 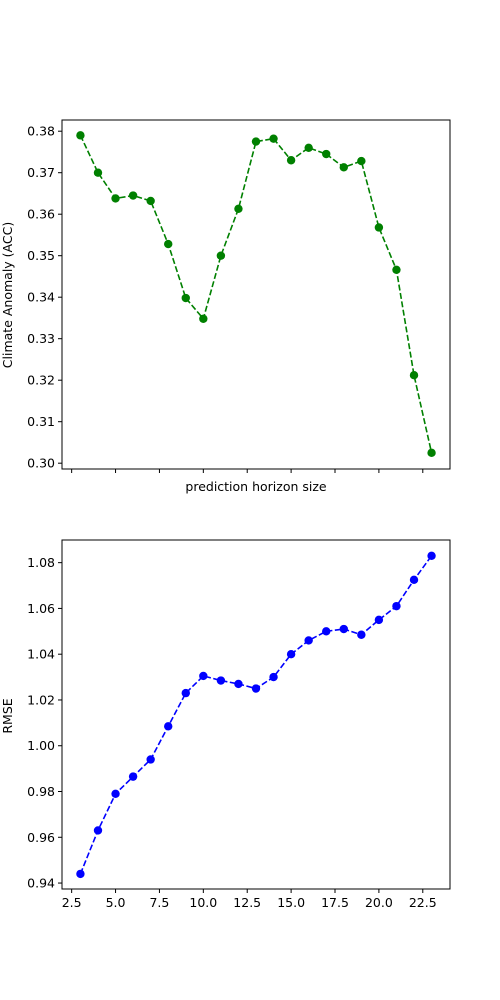 I want to click on acc-x-axis-label: prediction horizon size, so click(x=256, y=486).